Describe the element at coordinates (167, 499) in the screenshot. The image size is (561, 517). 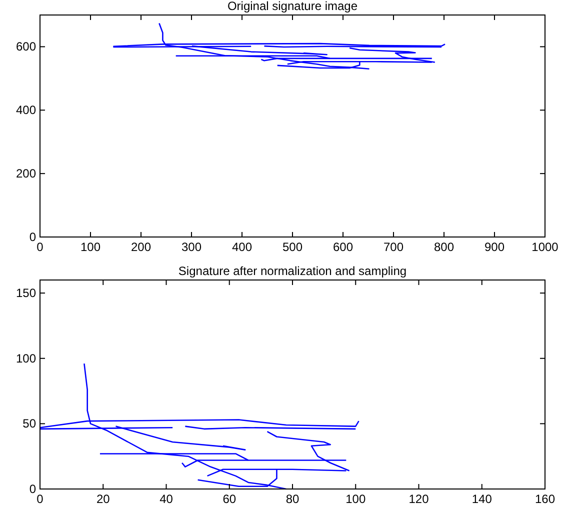
I see `x-tick-label: 40` at that location.